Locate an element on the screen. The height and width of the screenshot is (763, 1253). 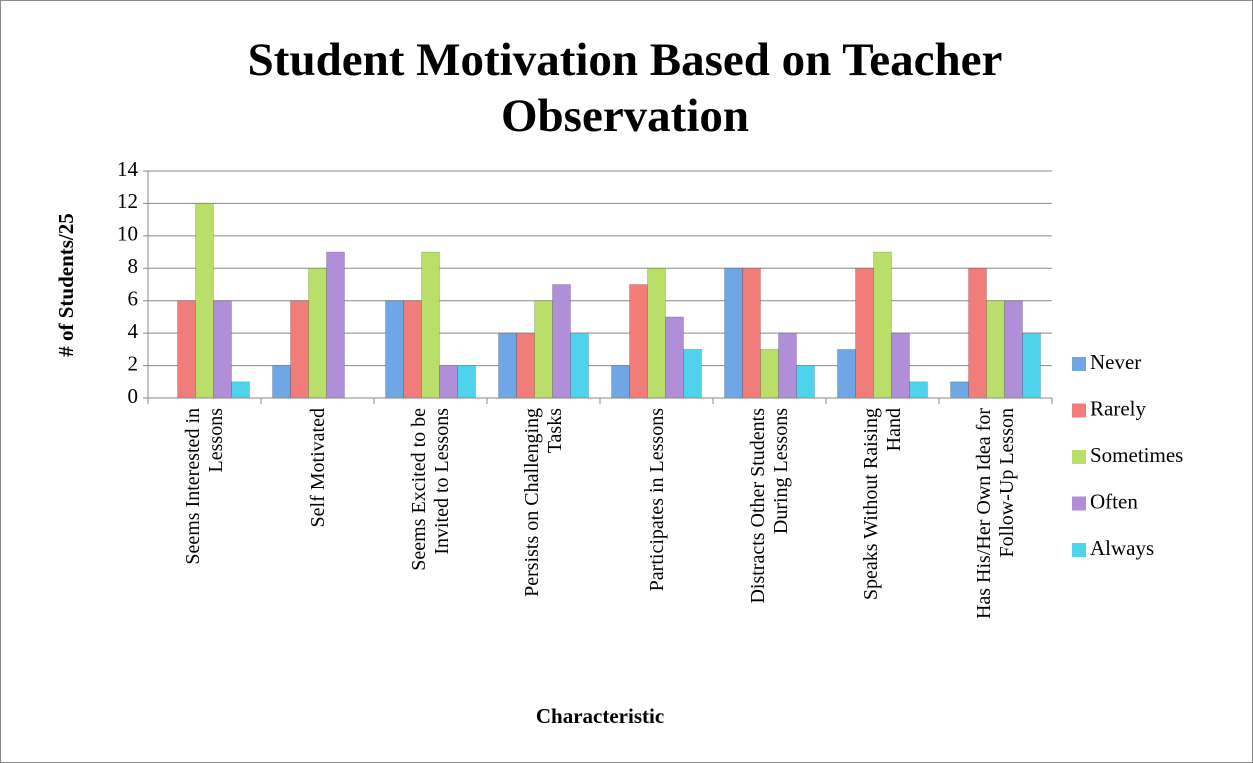
legend-label: Rarely is located at coordinates (1118, 408).